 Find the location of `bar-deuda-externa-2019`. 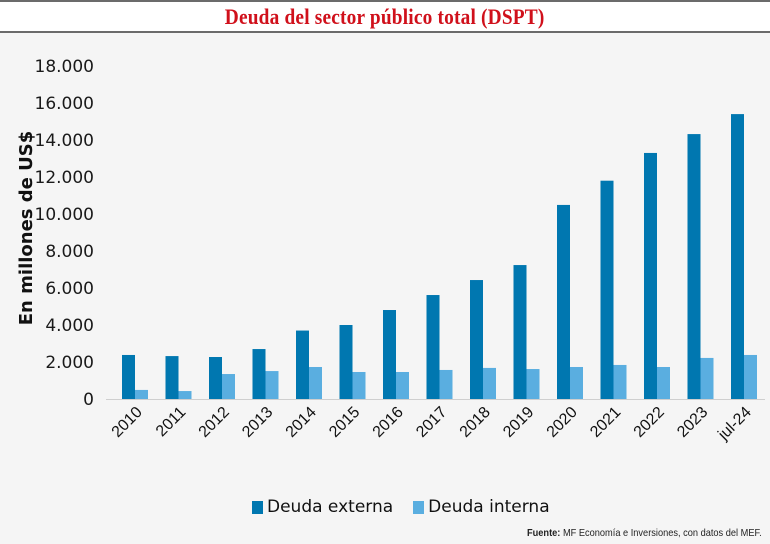

bar-deuda-externa-2019 is located at coordinates (520, 332).